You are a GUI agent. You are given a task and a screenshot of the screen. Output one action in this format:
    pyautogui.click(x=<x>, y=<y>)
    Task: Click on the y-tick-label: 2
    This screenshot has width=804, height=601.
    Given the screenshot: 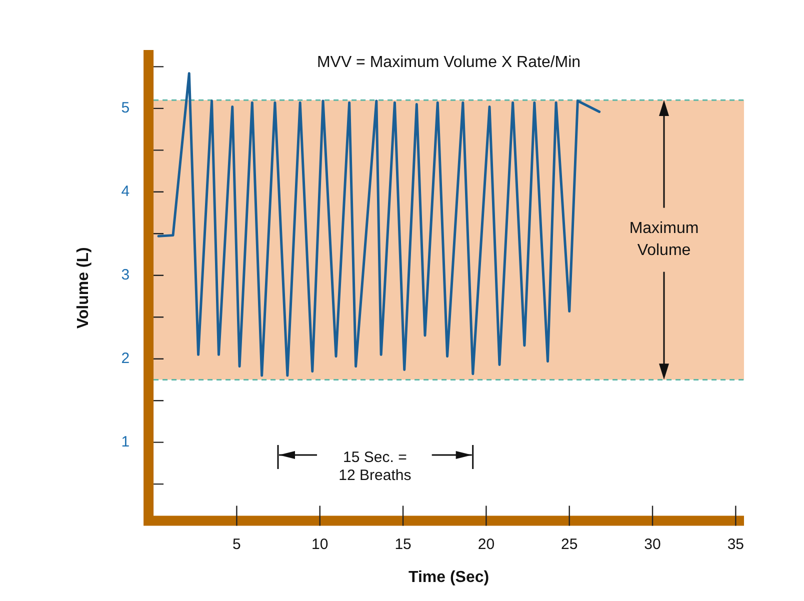 What is the action you would take?
    pyautogui.click(x=125, y=358)
    